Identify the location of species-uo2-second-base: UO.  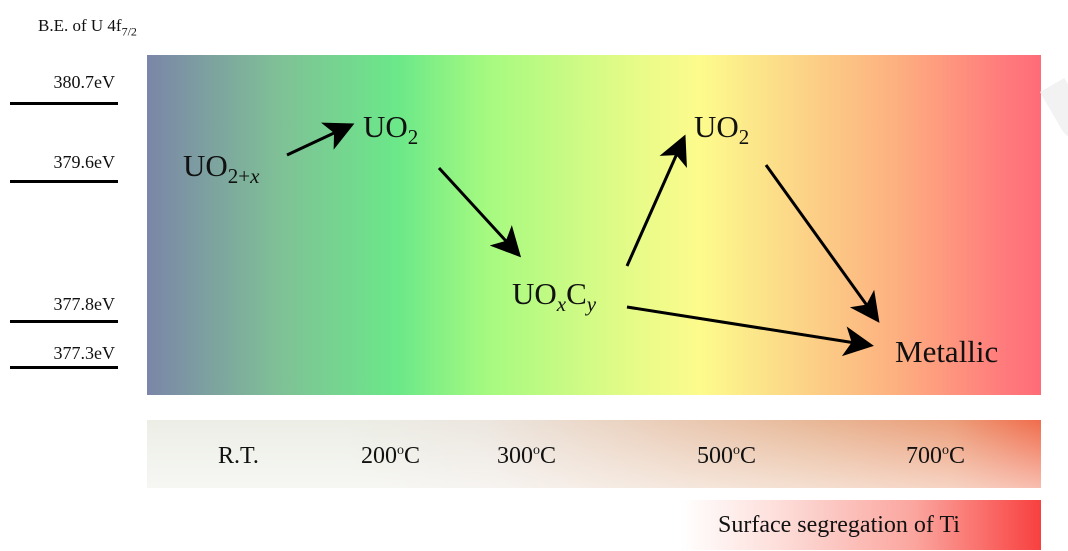
(716, 126).